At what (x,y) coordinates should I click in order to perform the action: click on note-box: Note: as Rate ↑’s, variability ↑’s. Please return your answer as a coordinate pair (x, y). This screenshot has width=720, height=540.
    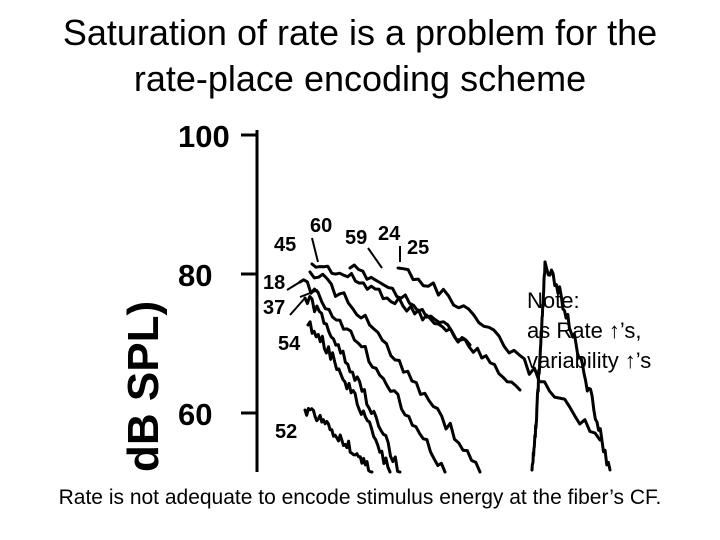
    Looking at the image, I should click on (589, 331).